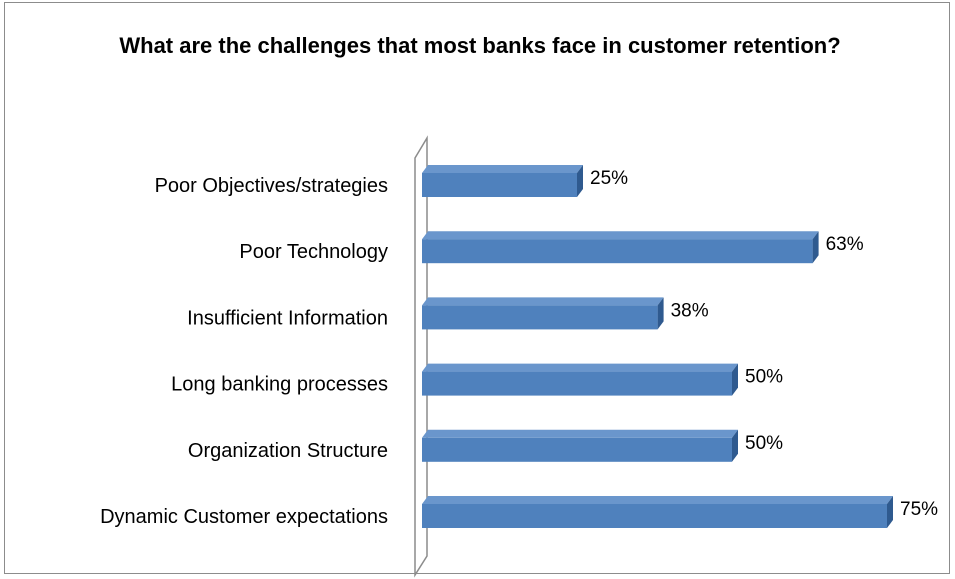  What do you see at coordinates (287, 318) in the screenshot?
I see `category-label: Insufficient Information` at bounding box center [287, 318].